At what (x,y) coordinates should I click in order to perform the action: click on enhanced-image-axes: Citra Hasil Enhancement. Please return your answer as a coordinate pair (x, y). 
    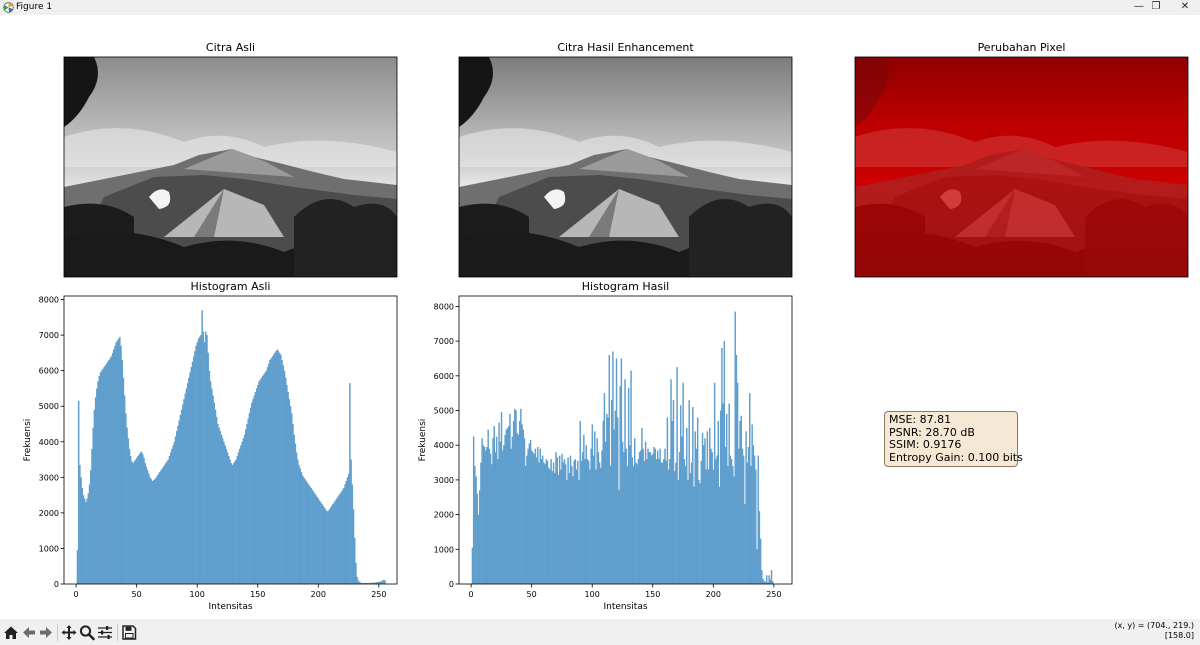
    Looking at the image, I should click on (625, 159).